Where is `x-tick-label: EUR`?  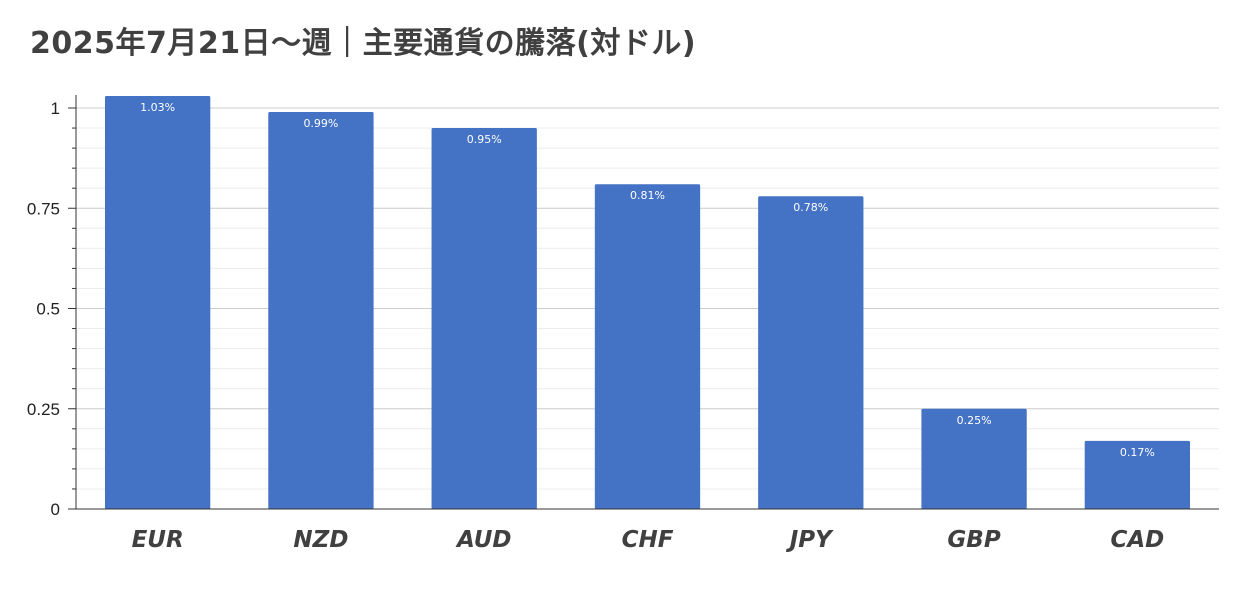
x-tick-label: EUR is located at coordinates (158, 540).